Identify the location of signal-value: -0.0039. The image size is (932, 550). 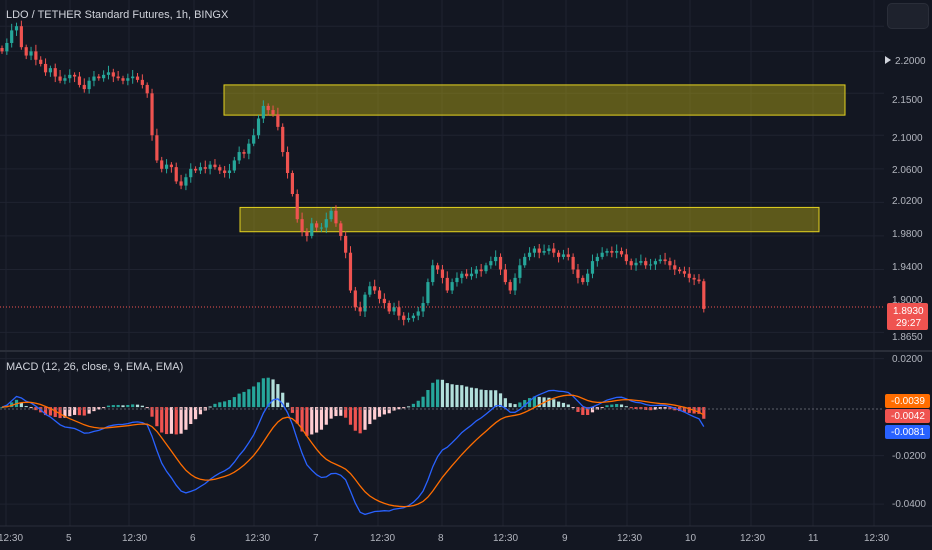
(908, 401).